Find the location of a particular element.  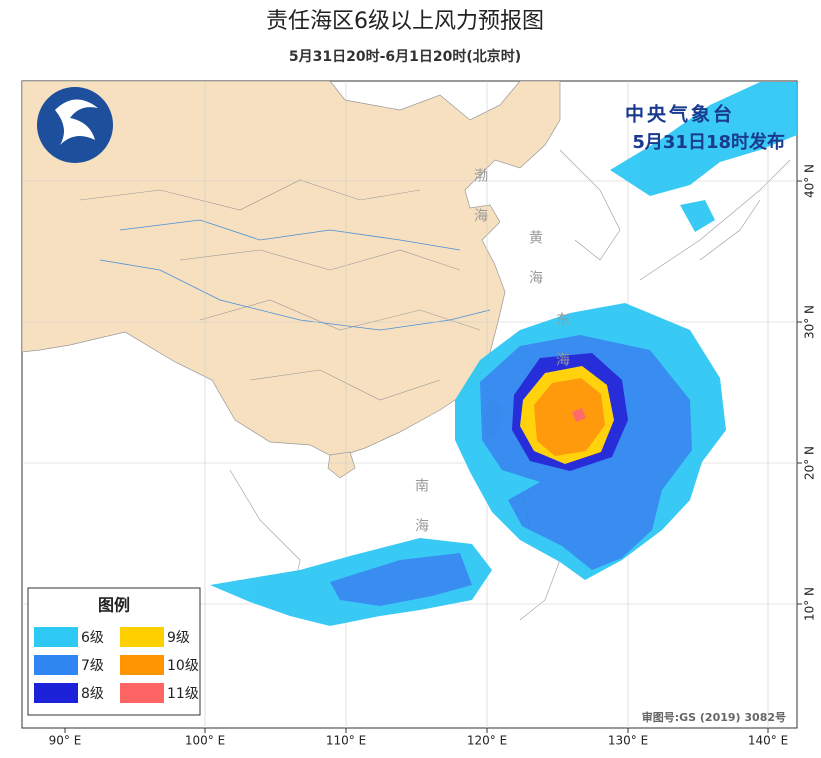

hainan is located at coordinates (341, 465).